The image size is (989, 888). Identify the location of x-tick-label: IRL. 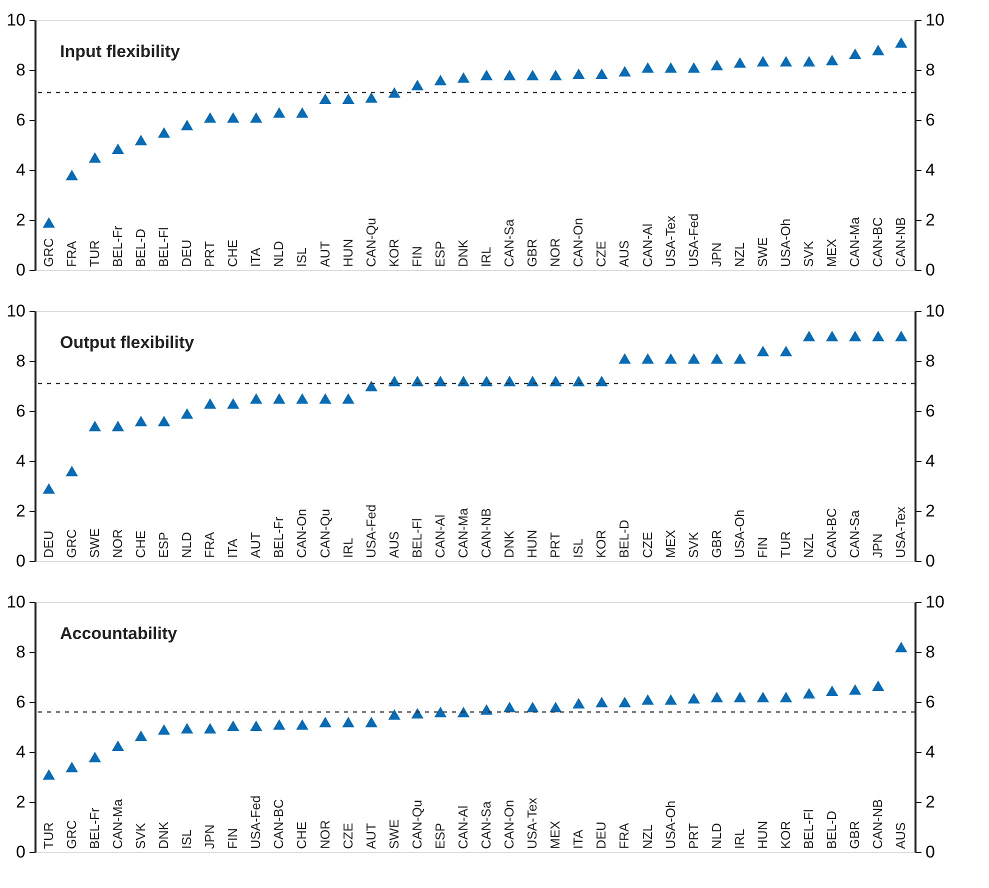
(348, 548).